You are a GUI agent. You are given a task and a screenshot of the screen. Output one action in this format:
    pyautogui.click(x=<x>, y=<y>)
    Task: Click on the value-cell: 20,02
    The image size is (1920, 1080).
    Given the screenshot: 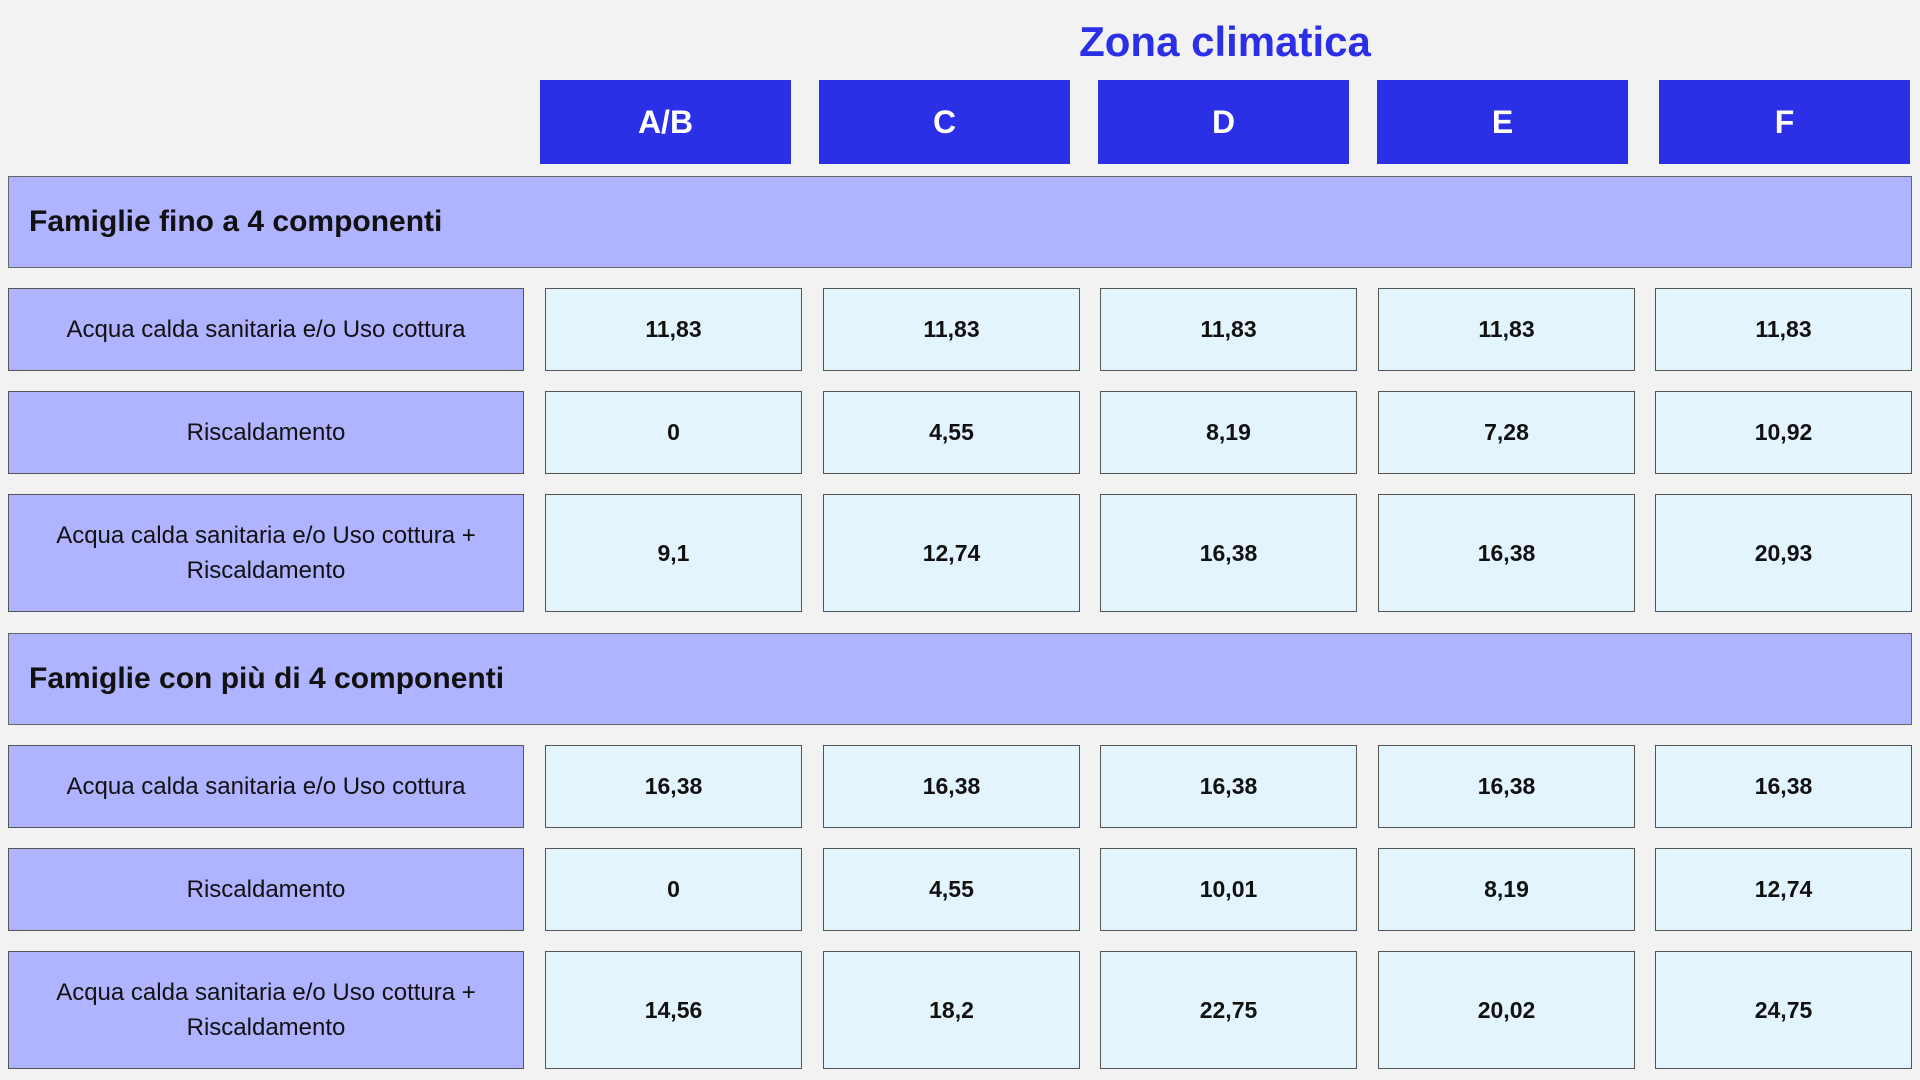 What is the action you would take?
    pyautogui.click(x=1506, y=1010)
    